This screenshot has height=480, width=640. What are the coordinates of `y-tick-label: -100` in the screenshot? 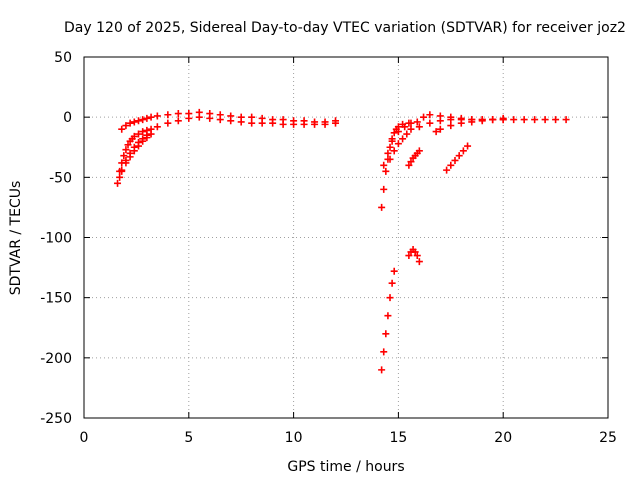 It's located at (56, 239).